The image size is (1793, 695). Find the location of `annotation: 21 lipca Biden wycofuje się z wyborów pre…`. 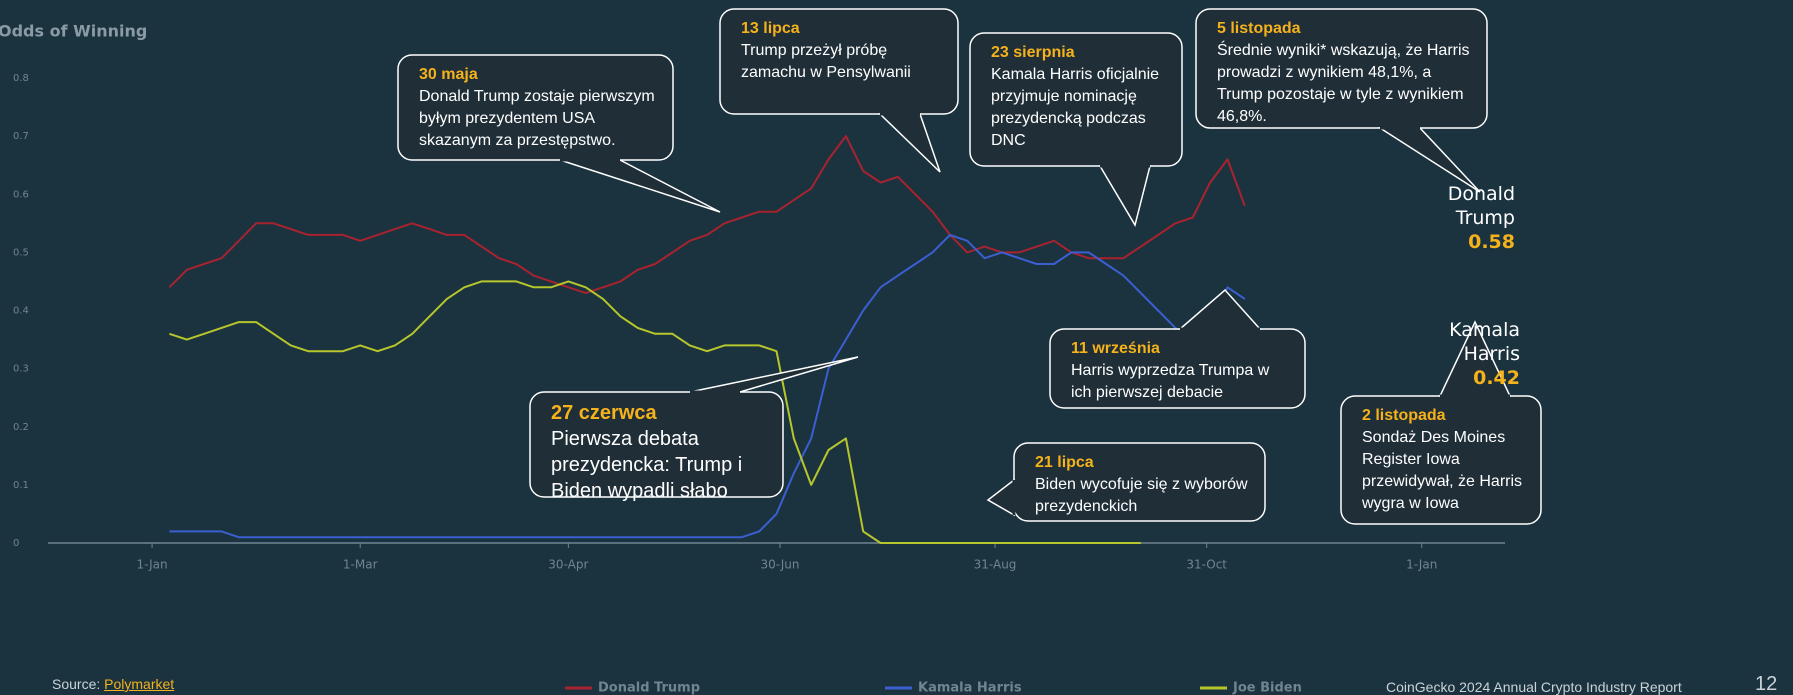

annotation: 21 lipca Biden wycofuje się z wyborów pre… is located at coordinates (1142, 485).